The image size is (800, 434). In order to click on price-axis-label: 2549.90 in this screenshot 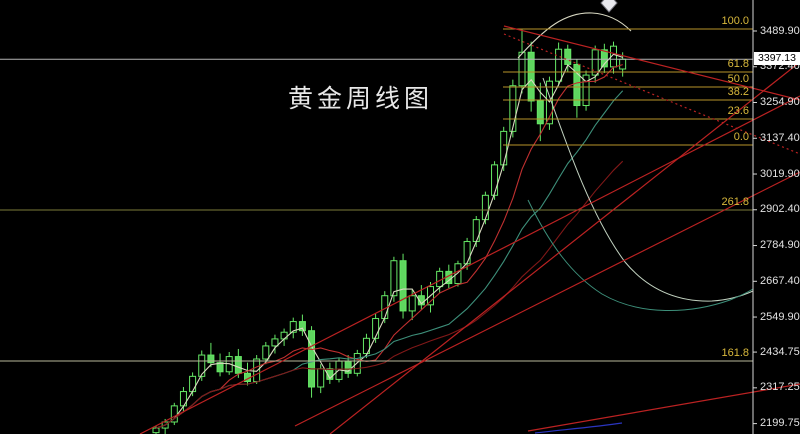, I will do `click(780, 316)`.